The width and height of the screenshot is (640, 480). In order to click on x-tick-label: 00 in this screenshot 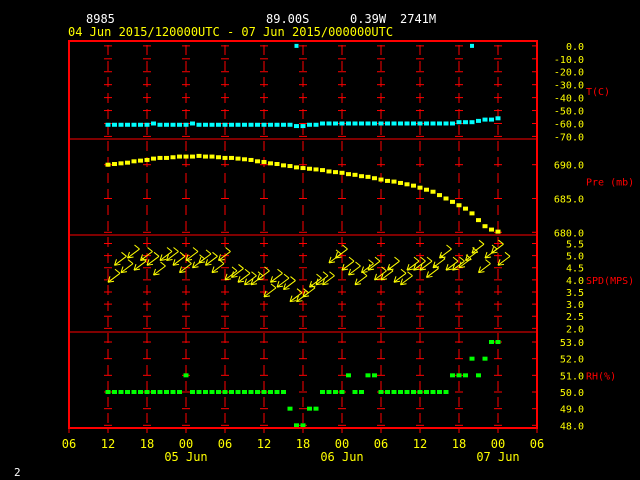, I will do `click(186, 444)`.